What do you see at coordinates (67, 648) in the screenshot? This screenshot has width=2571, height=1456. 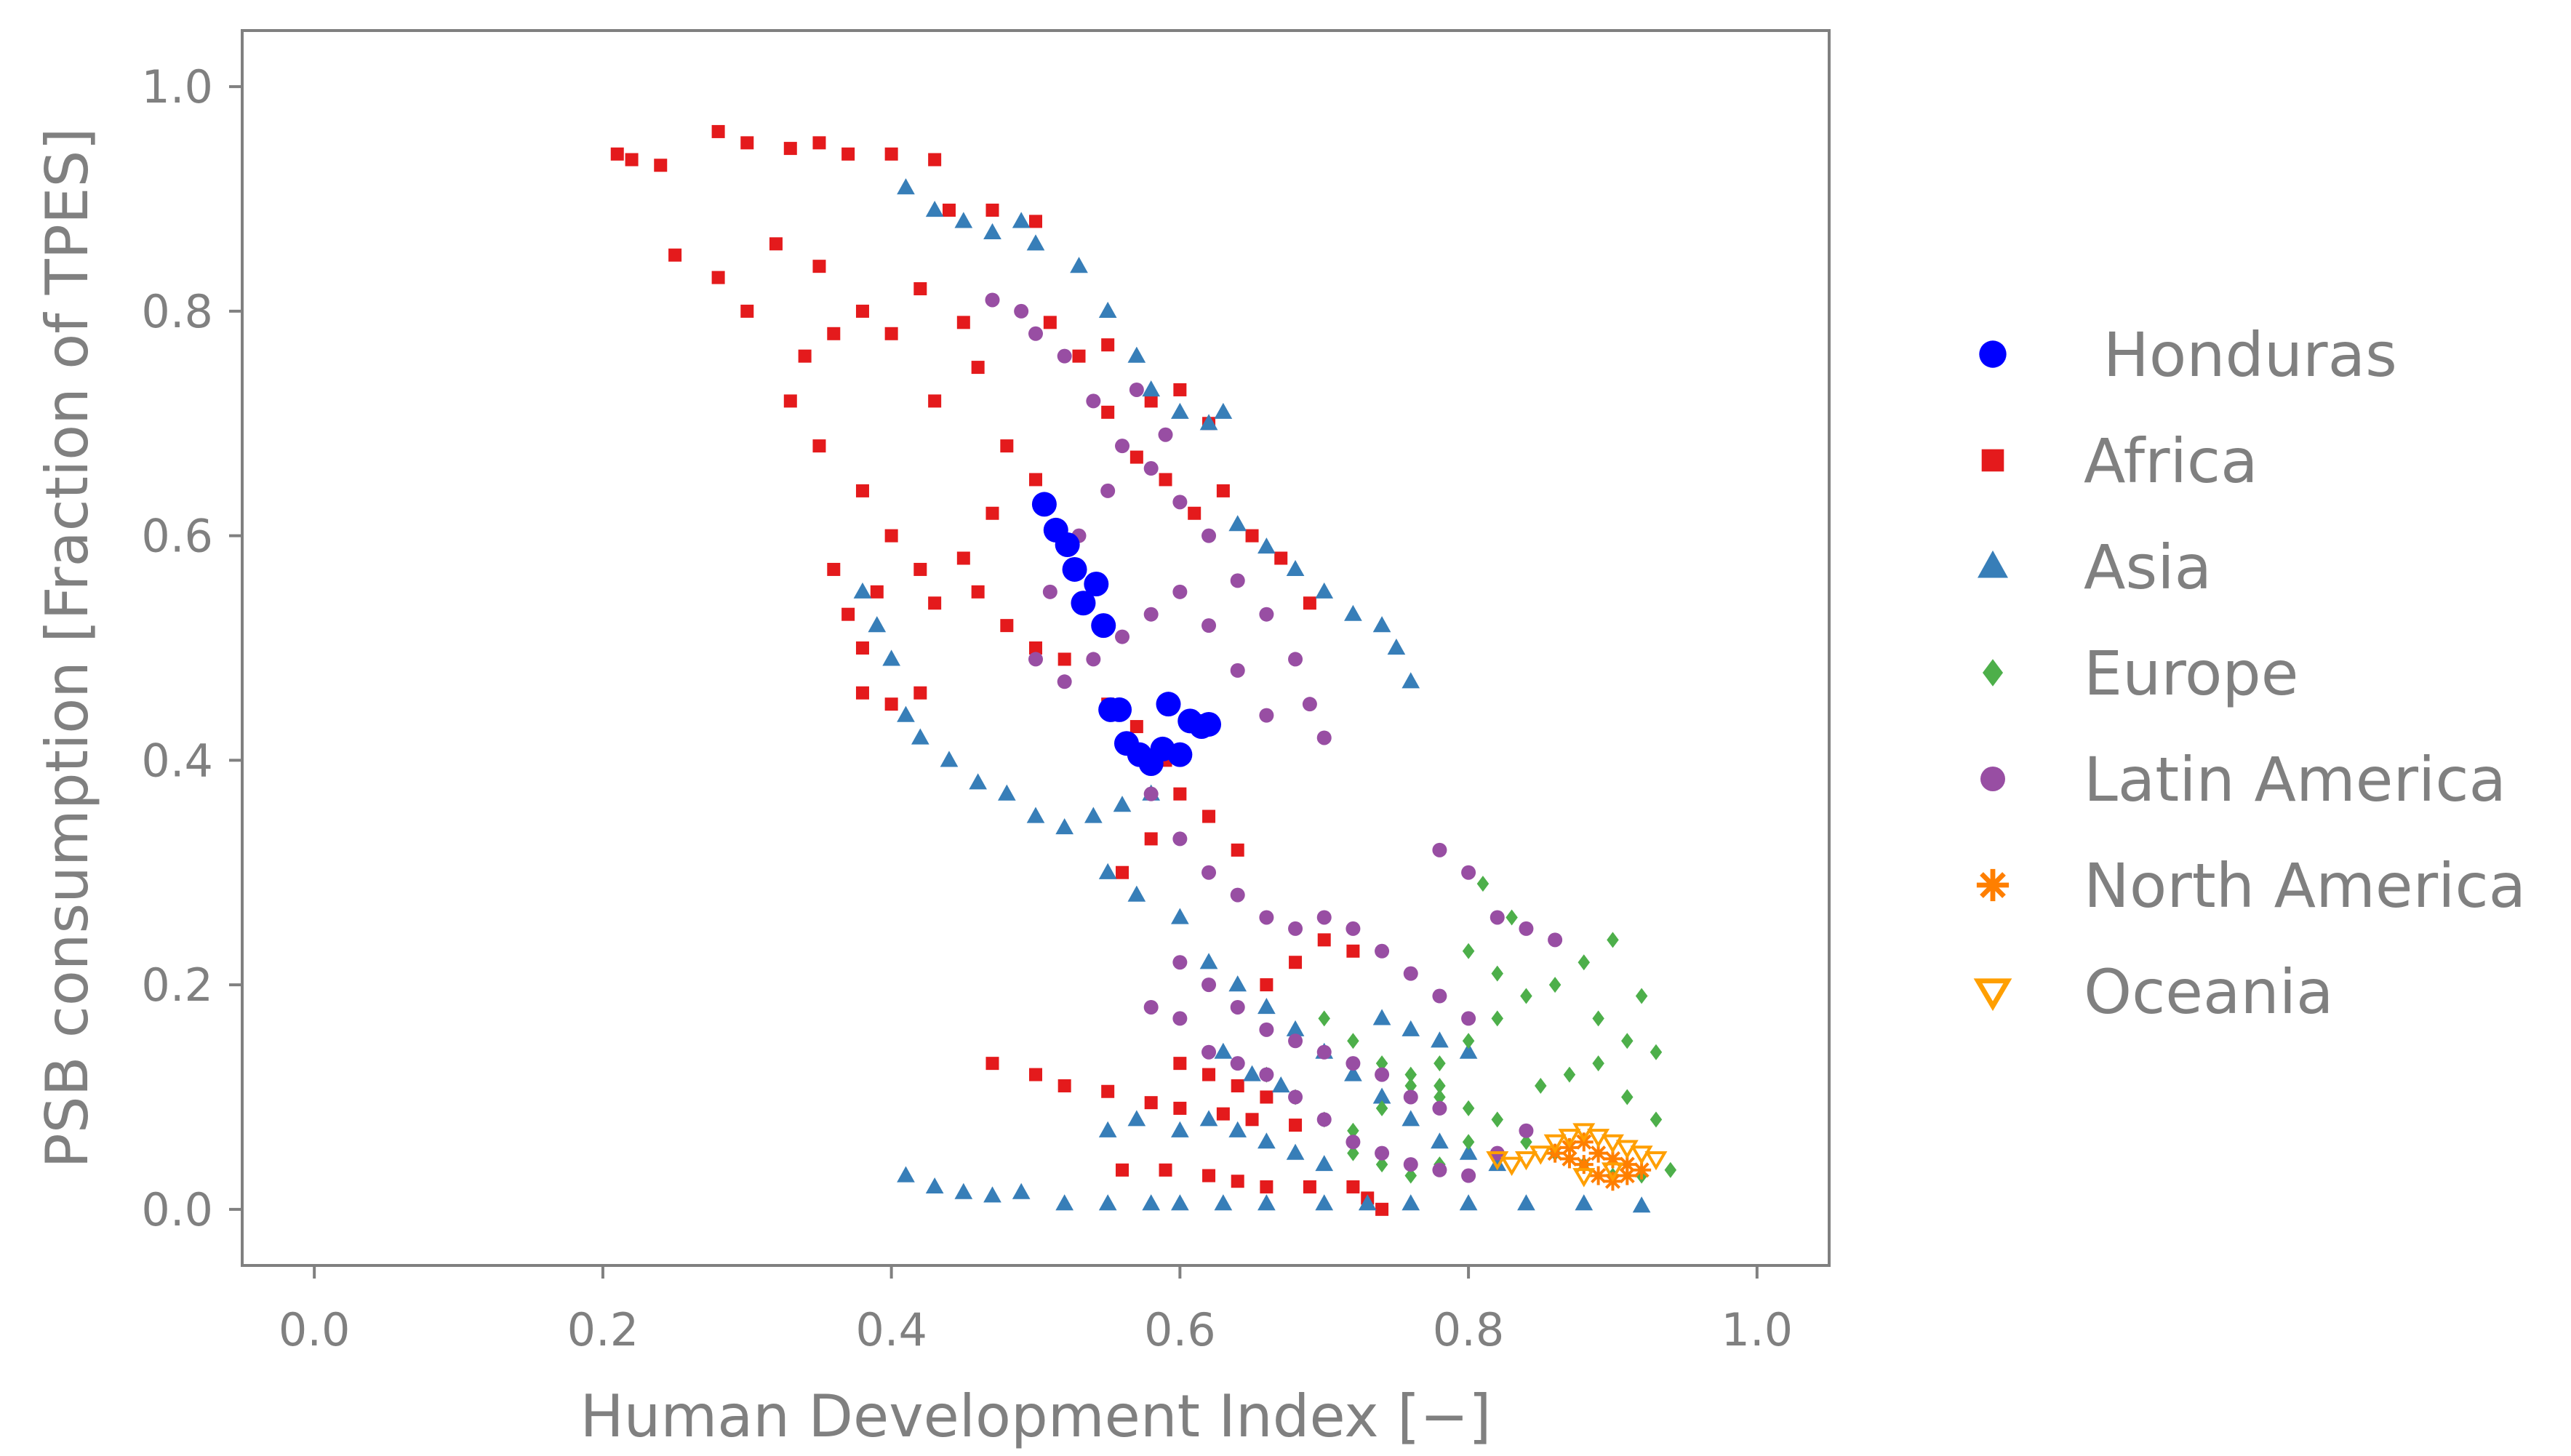 I see `y-axis-label: PSB consumption [Fraction of TPES]` at bounding box center [67, 648].